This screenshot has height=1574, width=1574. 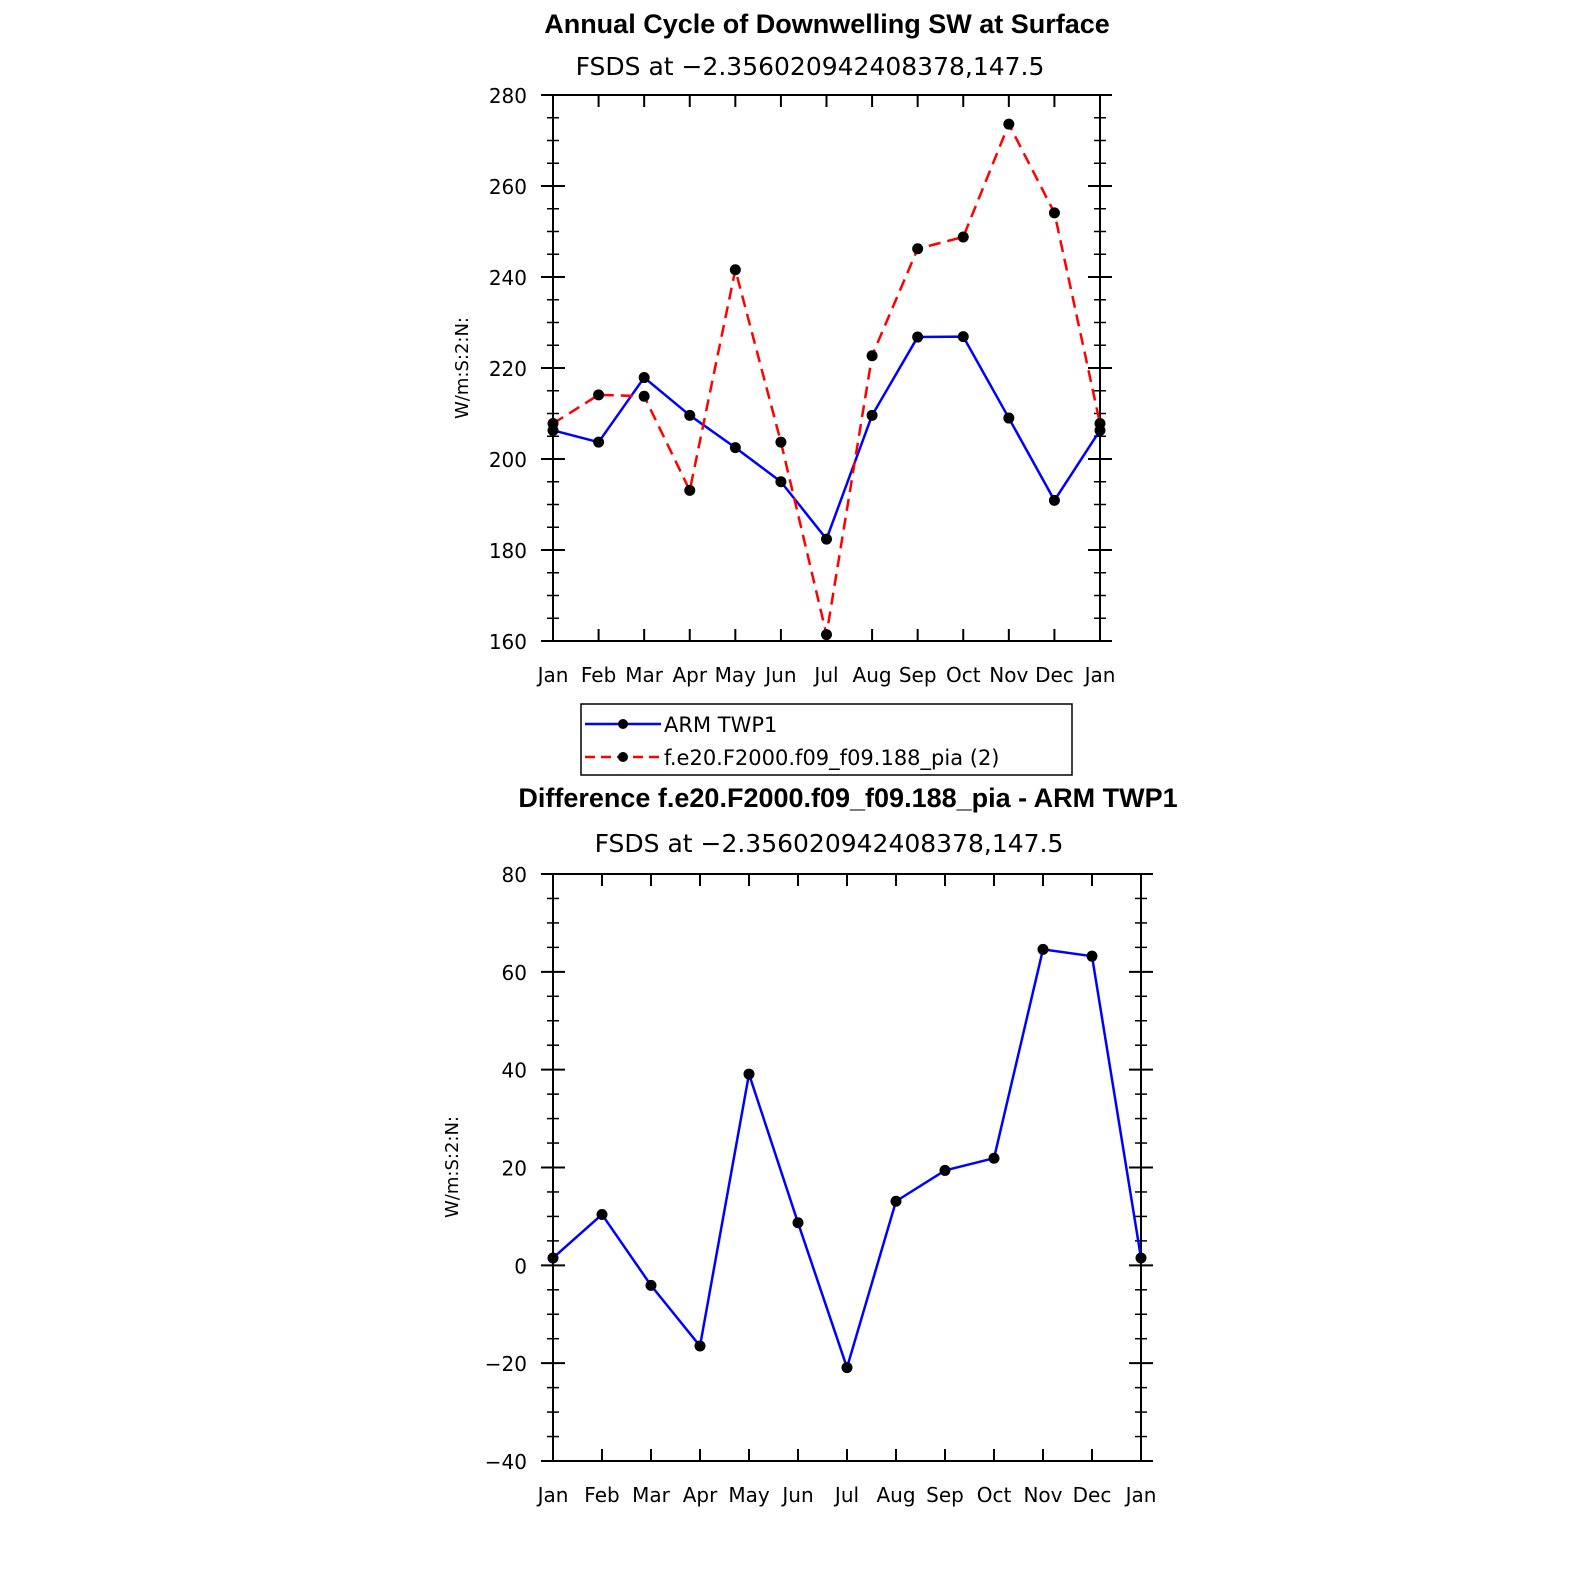 I want to click on plot-frame, so click(x=826, y=368).